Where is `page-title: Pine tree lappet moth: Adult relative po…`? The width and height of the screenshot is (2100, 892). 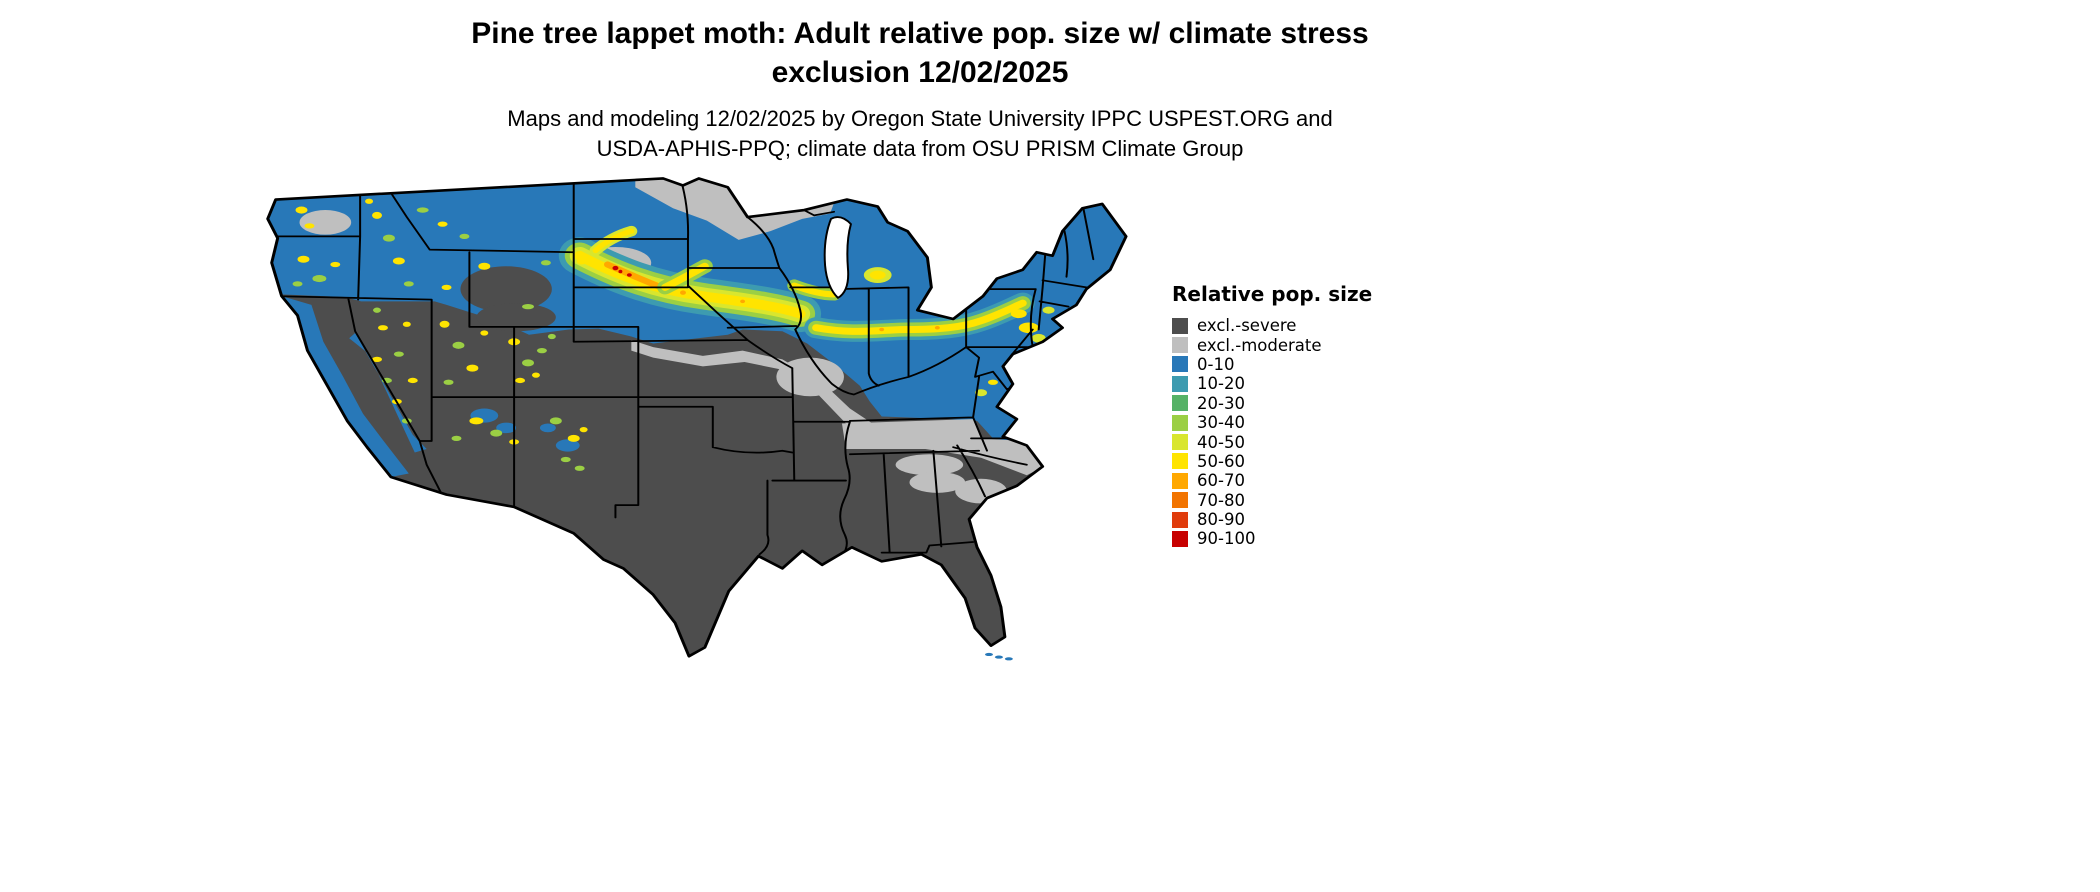 page-title: Pine tree lappet moth: Adult relative po… is located at coordinates (920, 53).